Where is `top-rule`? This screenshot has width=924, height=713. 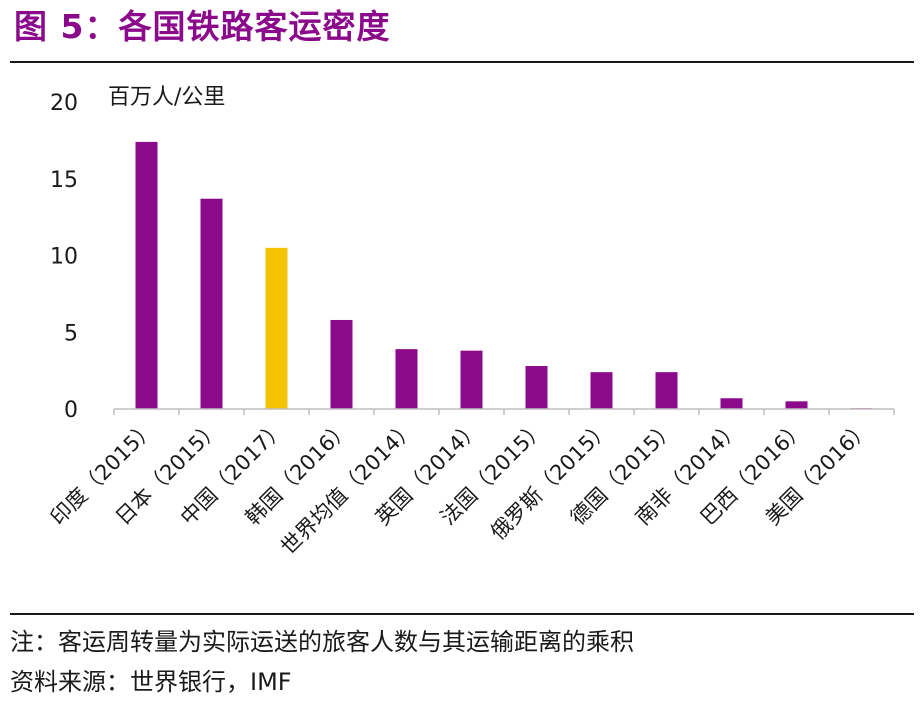 top-rule is located at coordinates (462, 62).